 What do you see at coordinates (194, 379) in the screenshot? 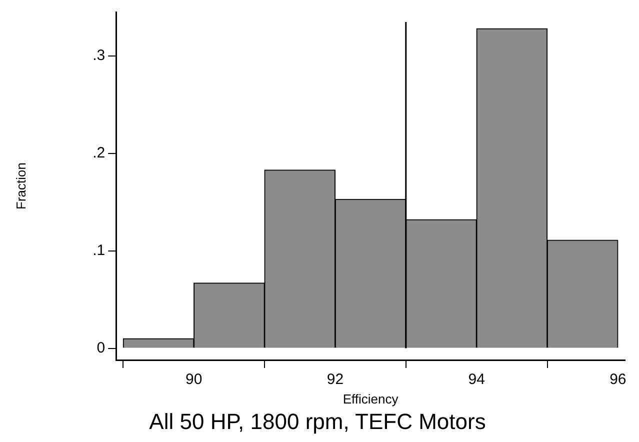
I see `x-tick-label: 90` at bounding box center [194, 379].